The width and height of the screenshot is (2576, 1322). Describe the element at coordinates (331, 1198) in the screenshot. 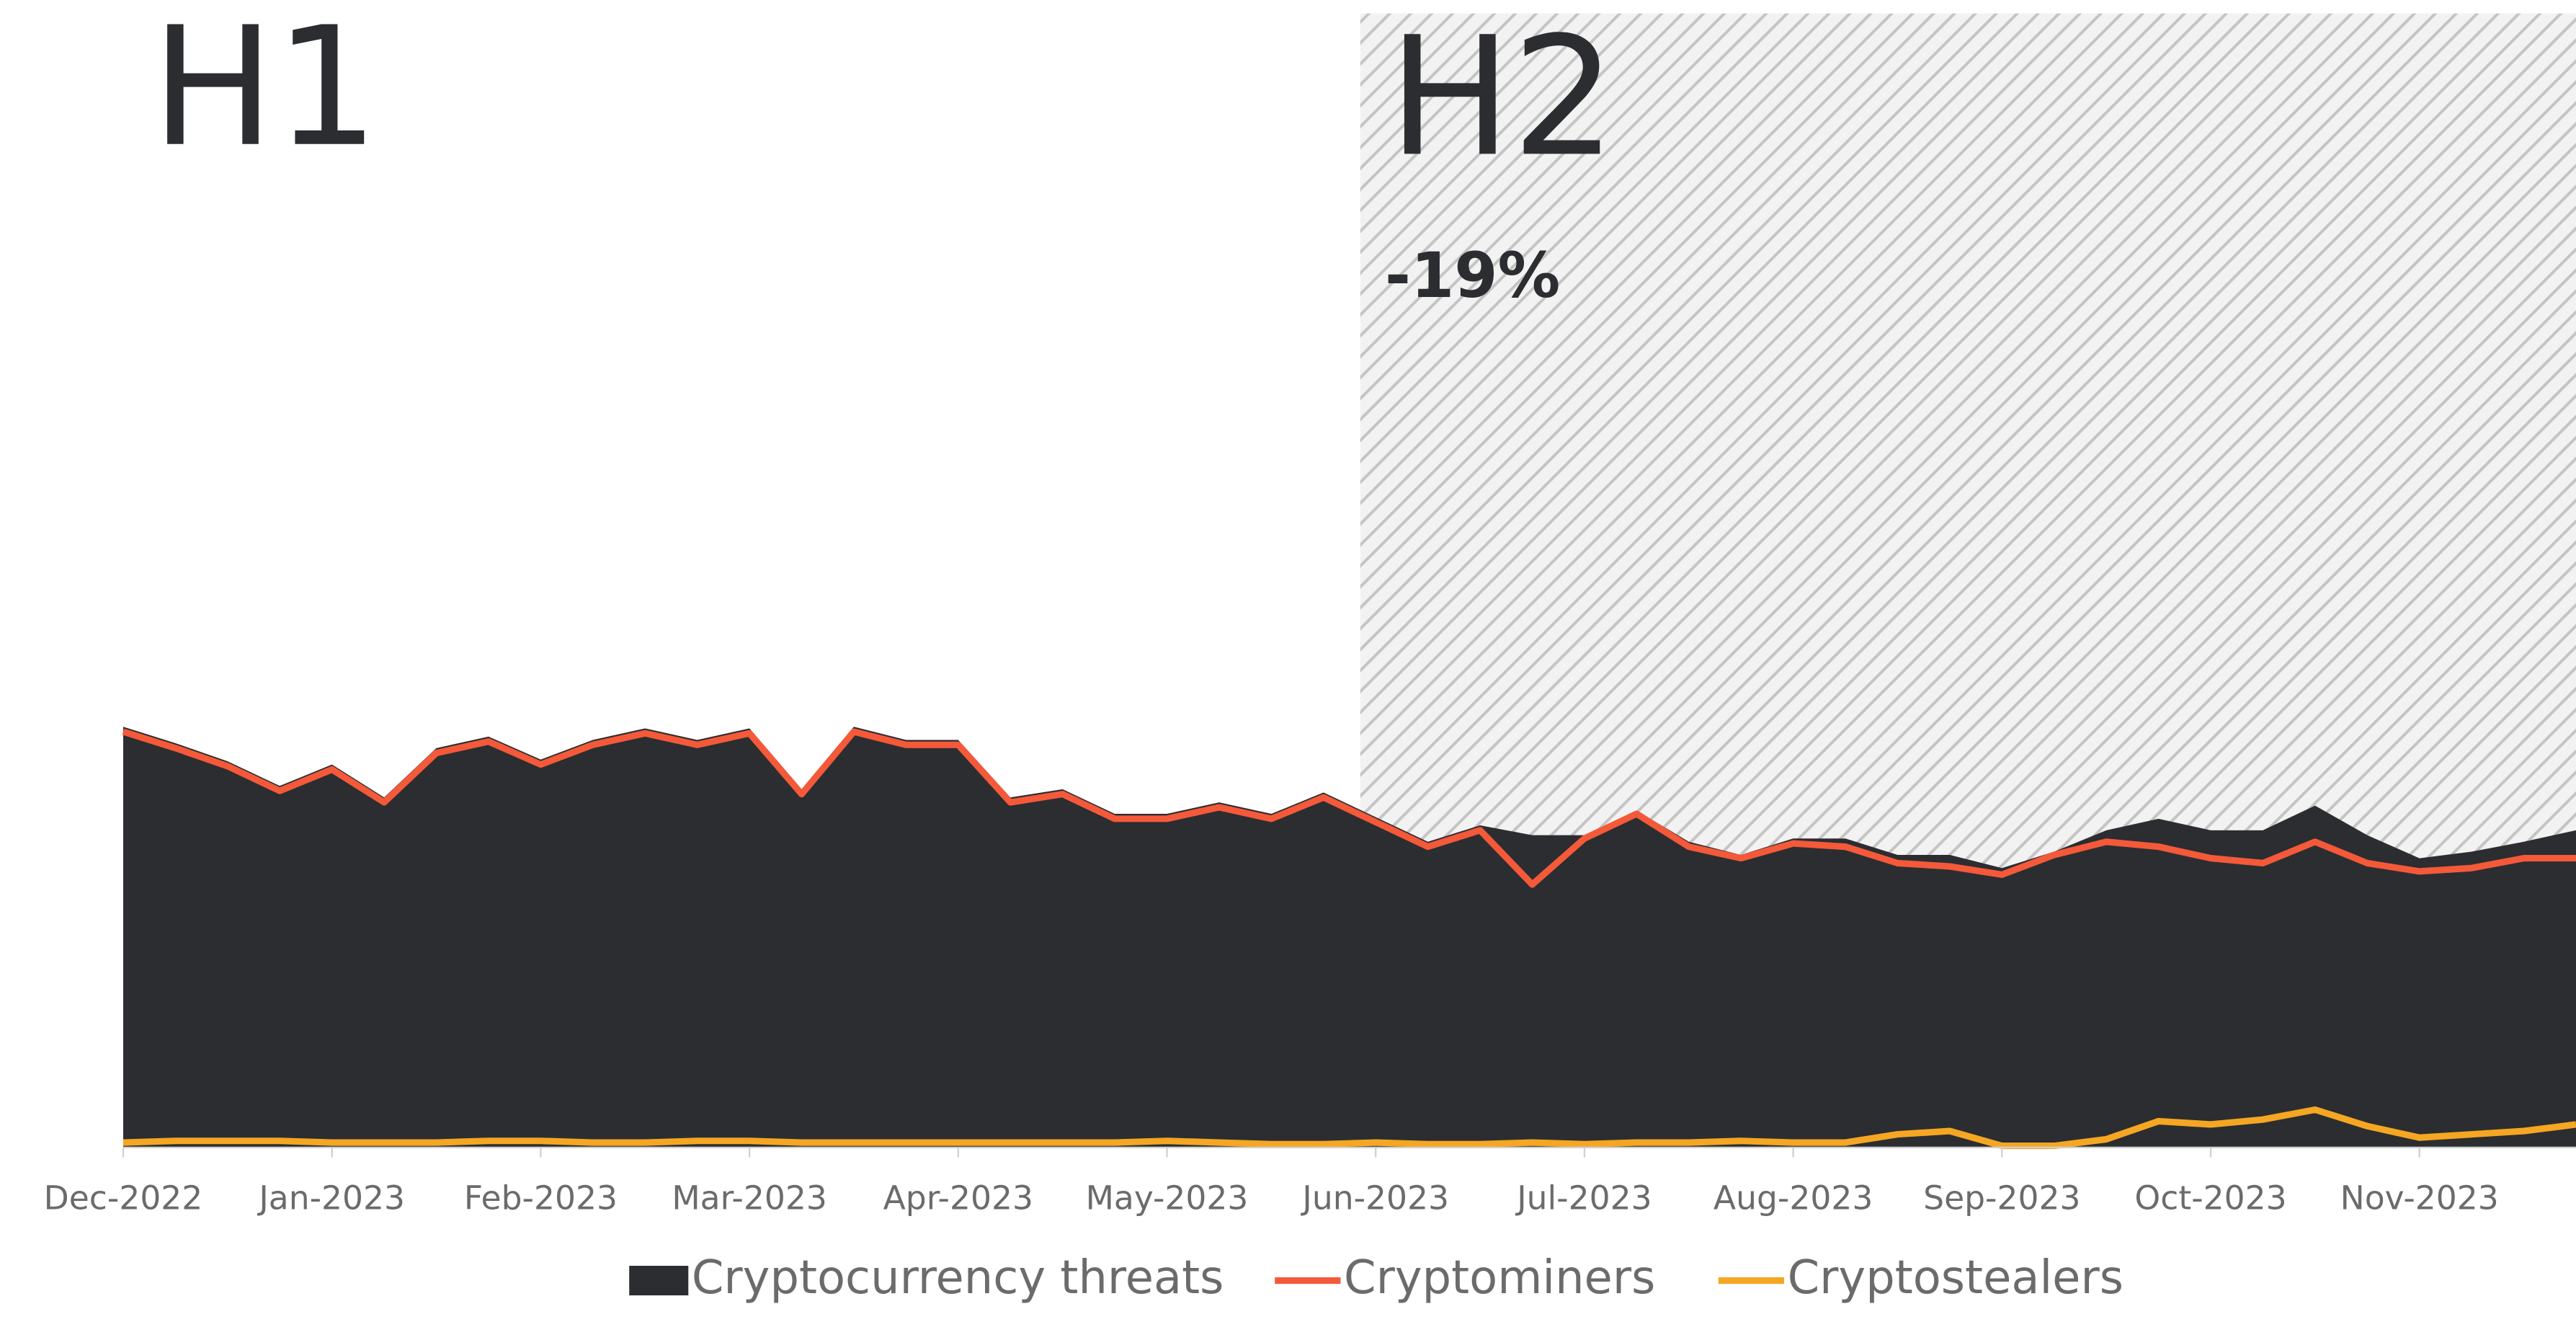

I see `x-tick-label: Jan-2023` at that location.